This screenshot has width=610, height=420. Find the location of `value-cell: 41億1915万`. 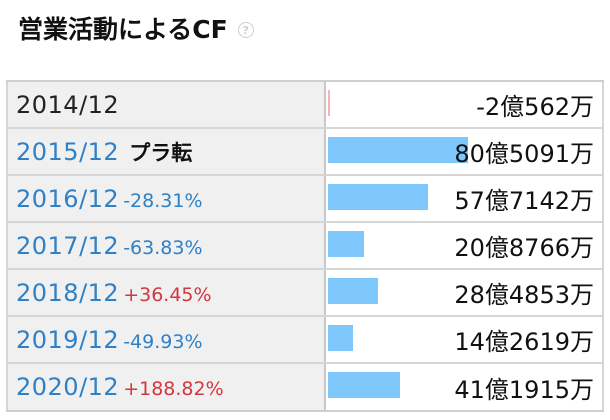

value-cell: 41億1915万 is located at coordinates (465, 387).